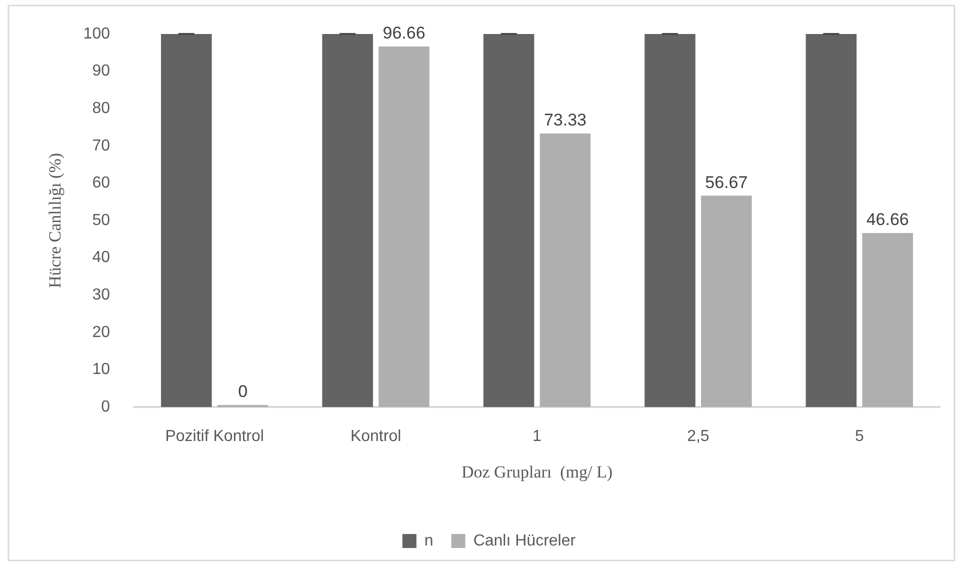 The width and height of the screenshot is (958, 581). Describe the element at coordinates (55, 220) in the screenshot. I see `y-axis-title: Hücre Canlılığı (%)` at that location.